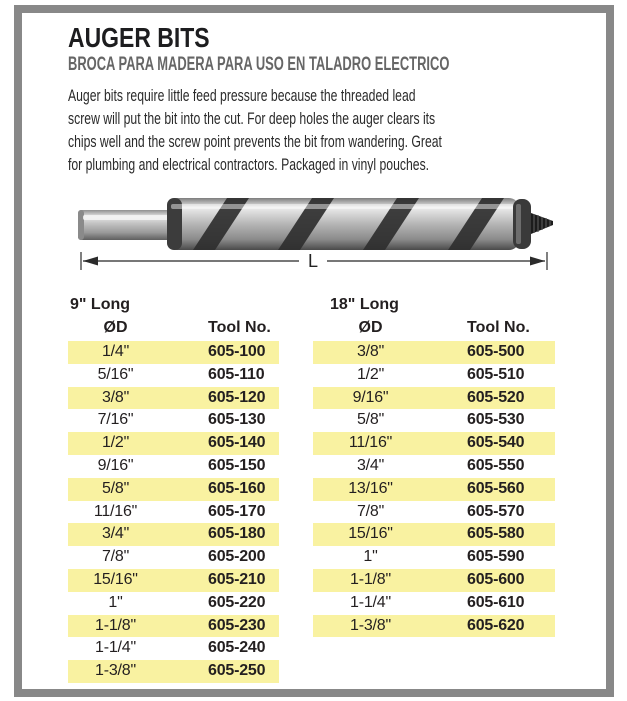  I want to click on table-row: 1-1/4" 605-610, so click(434, 603).